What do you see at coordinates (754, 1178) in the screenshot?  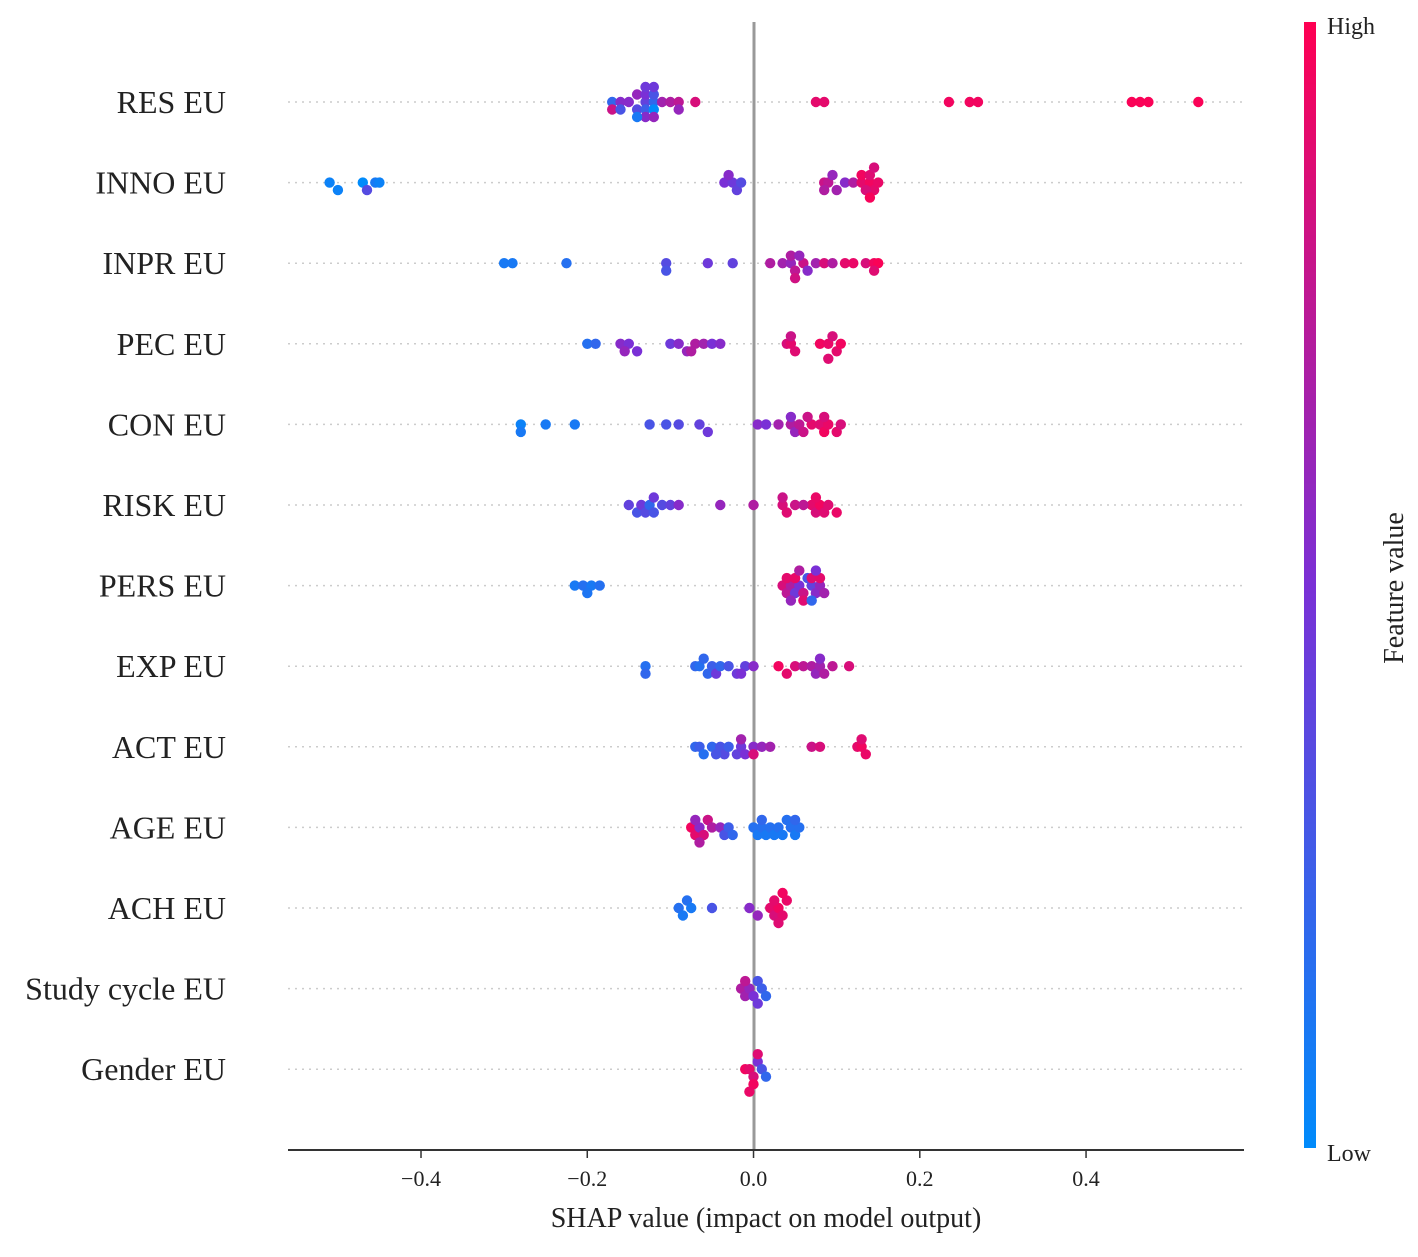 I see `x-tick-label: 0.0` at bounding box center [754, 1178].